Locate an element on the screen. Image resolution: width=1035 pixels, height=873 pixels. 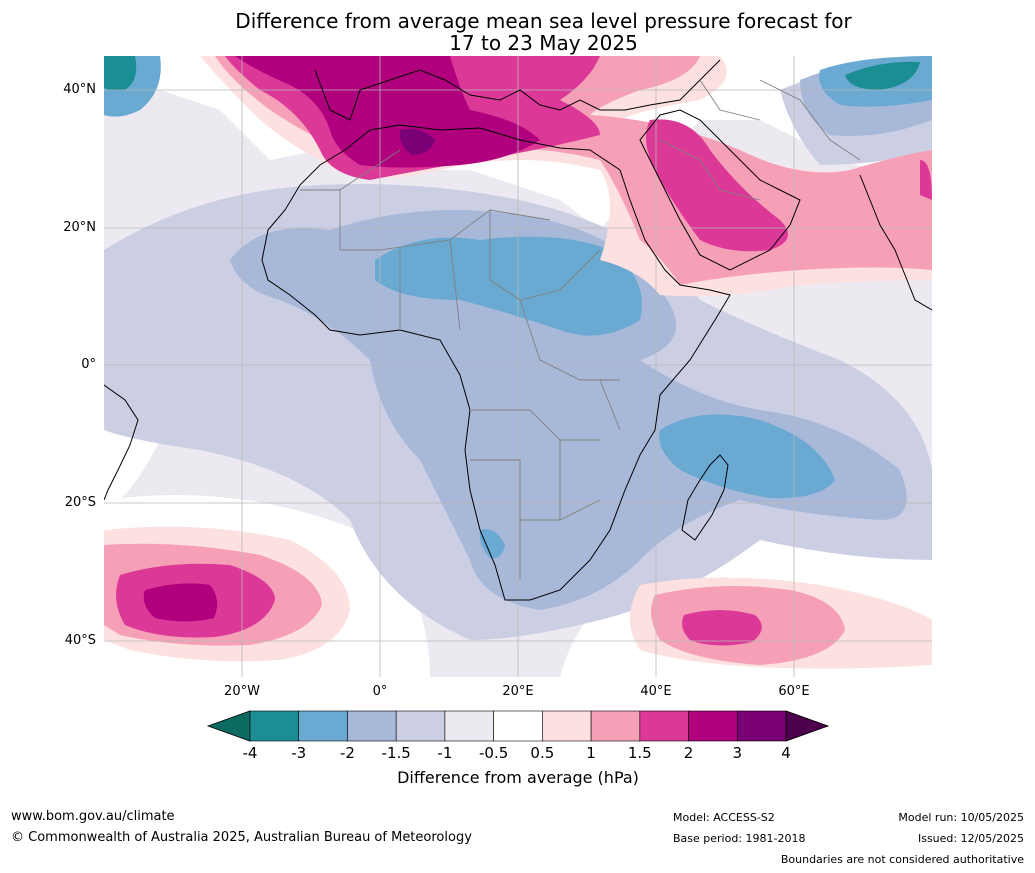
colorbar-over-triangle is located at coordinates (807, 726).